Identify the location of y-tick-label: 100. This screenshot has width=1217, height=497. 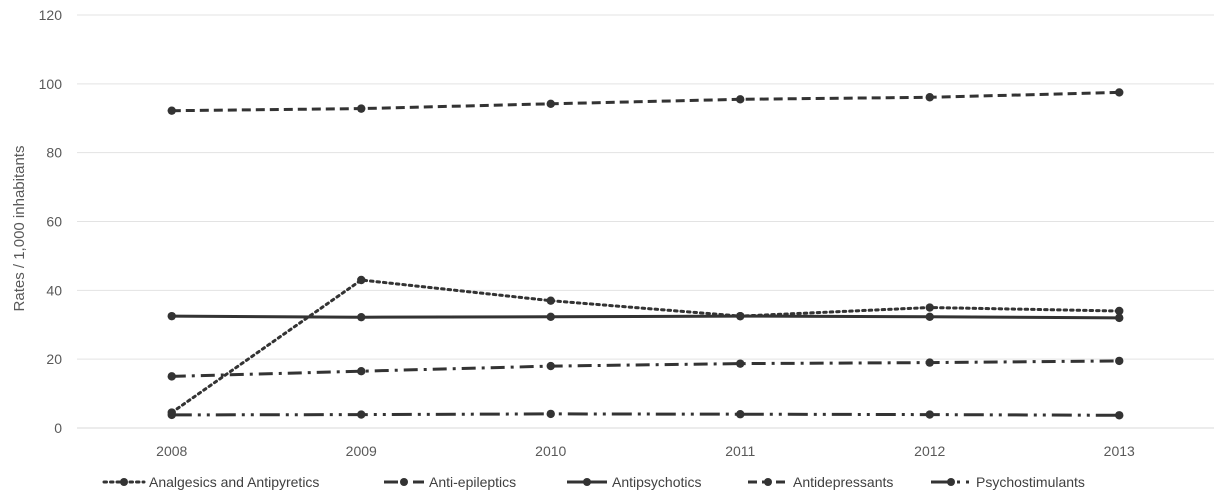
(51, 84).